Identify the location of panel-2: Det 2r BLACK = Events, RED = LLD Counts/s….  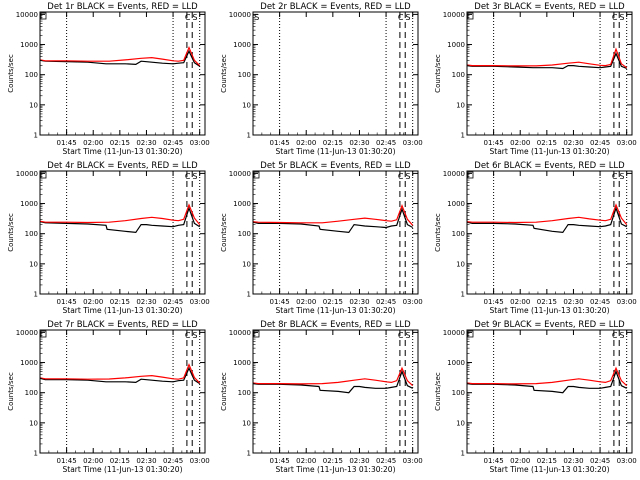
(321, 79).